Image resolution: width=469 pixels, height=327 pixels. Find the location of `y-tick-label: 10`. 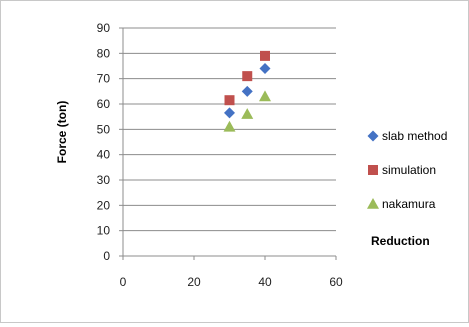

y-tick-label: 10 is located at coordinates (104, 231).